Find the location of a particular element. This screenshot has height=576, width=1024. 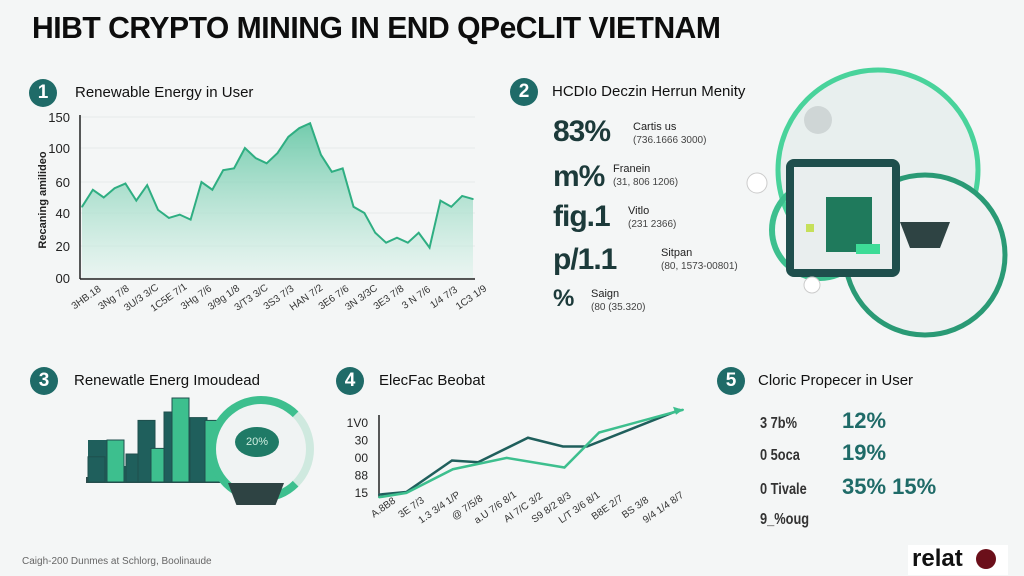

y-tick-label: 00 is located at coordinates (362, 458).